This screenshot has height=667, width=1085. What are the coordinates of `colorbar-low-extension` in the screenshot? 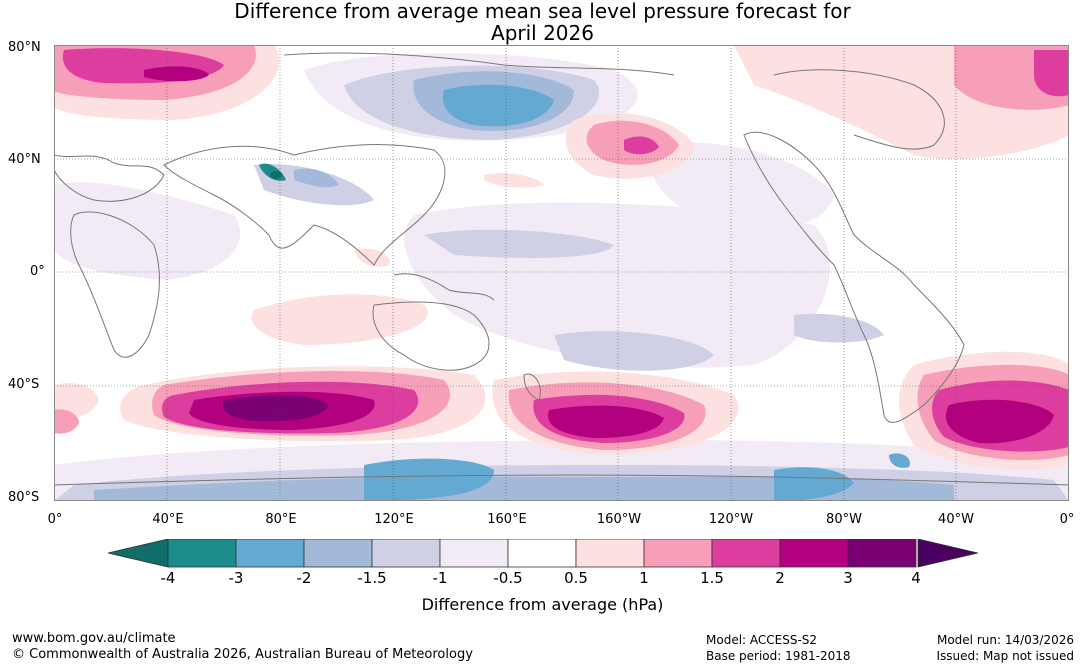 It's located at (138, 553).